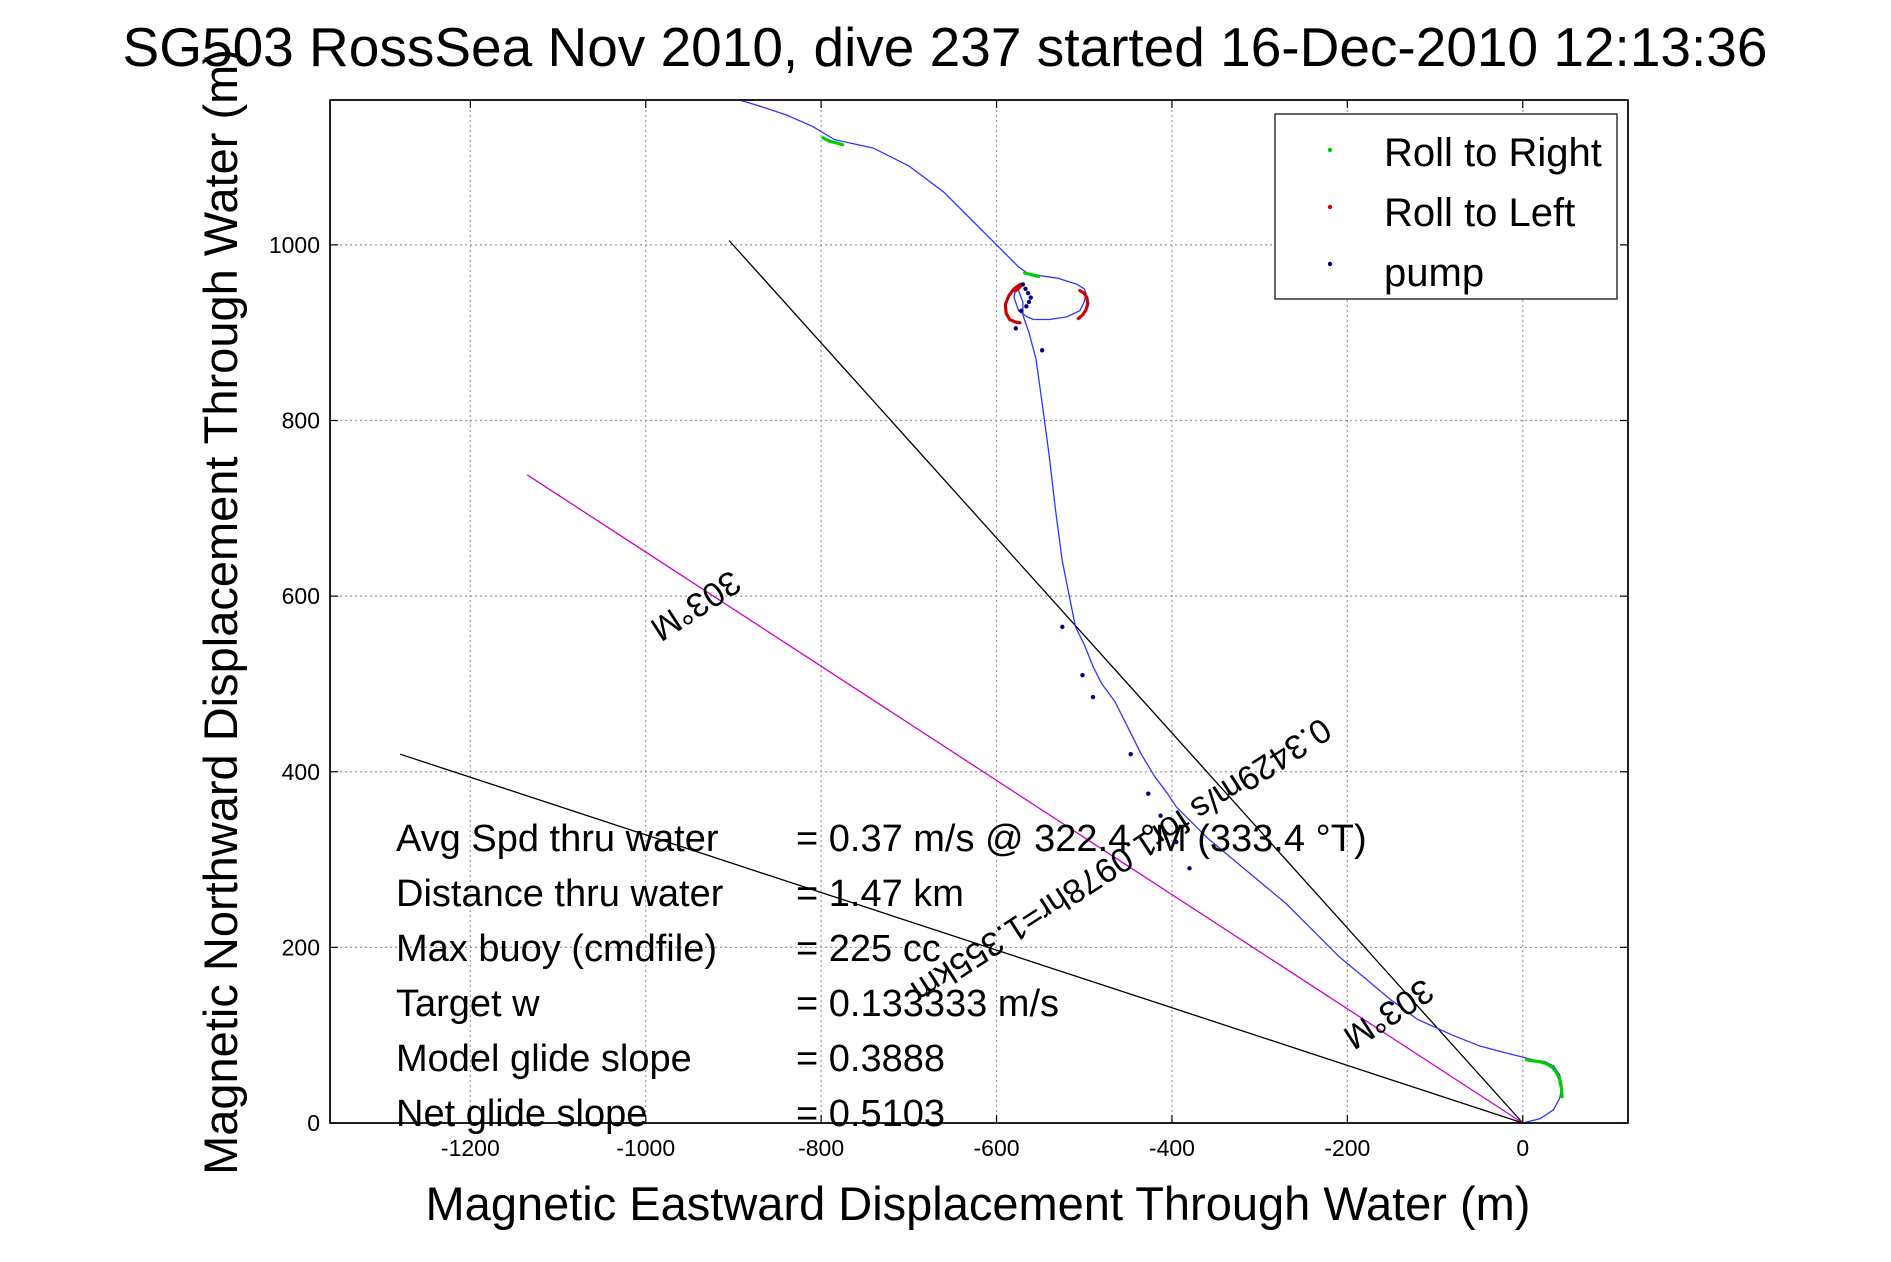  Describe the element at coordinates (1347, 1148) in the screenshot. I see `x-tick-label: -200` at that location.